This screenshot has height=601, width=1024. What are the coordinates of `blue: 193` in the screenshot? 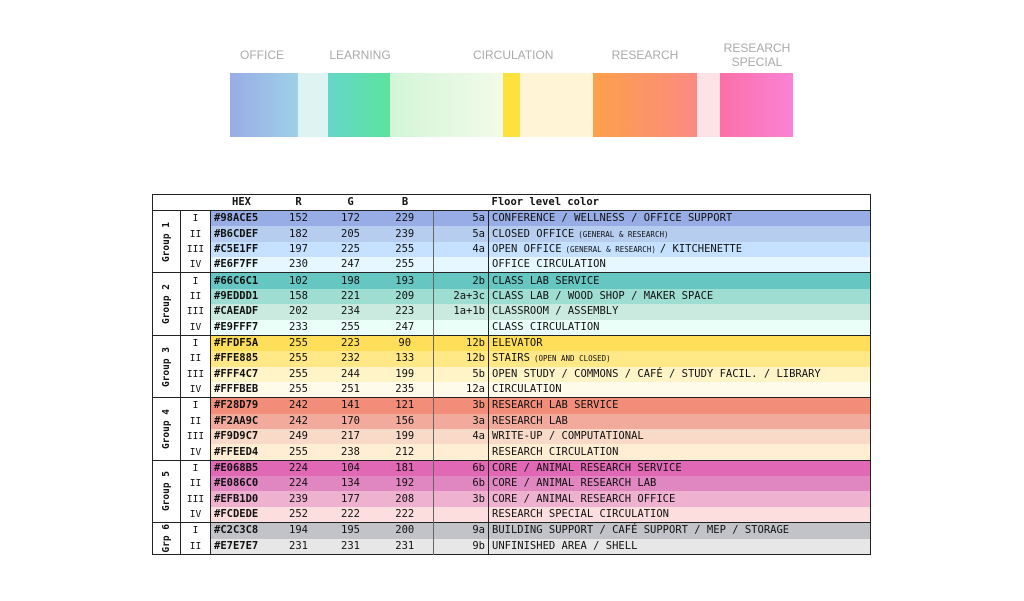 It's located at (405, 280).